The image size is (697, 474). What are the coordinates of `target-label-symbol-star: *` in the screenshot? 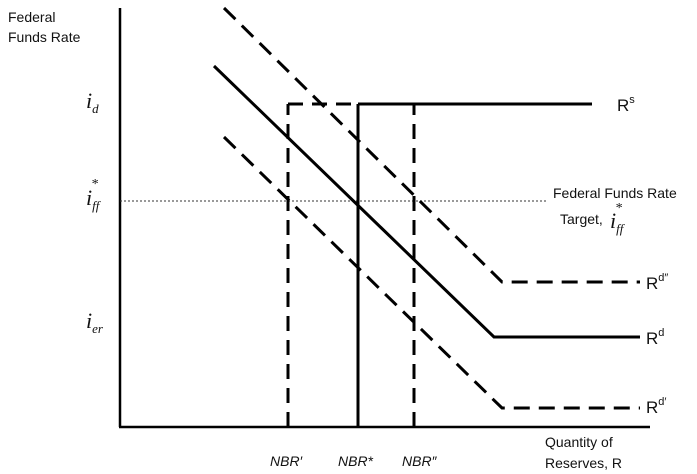 It's located at (618, 208).